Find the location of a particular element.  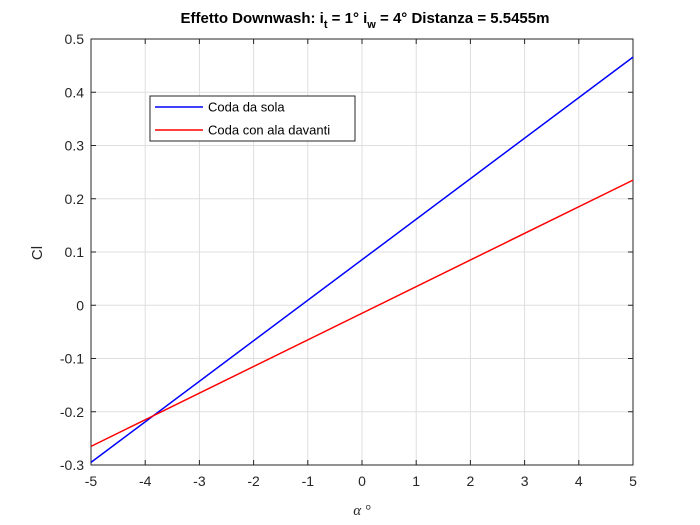

x-tick-labels: -5 -4 -3 -2 -1 0 1 2 3 4 5 is located at coordinates (361, 481).